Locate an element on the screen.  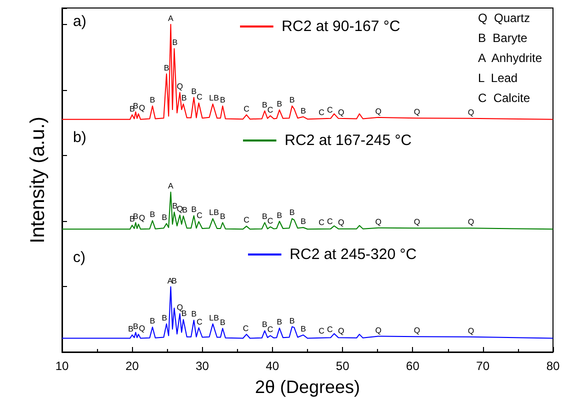
x-tick-label: 10 is located at coordinates (62, 366).